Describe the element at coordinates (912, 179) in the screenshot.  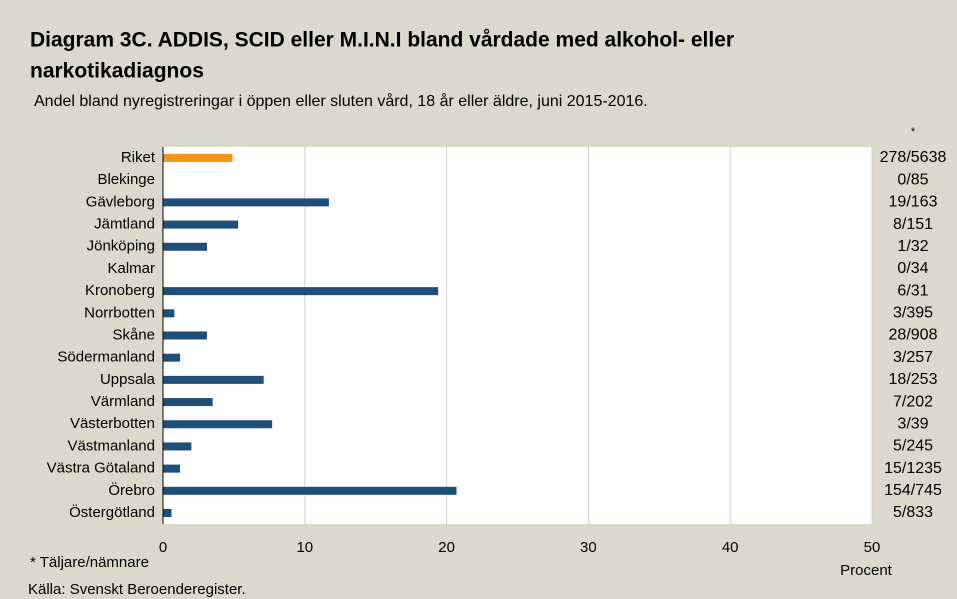
I see `ratio-label: 0/85` at that location.